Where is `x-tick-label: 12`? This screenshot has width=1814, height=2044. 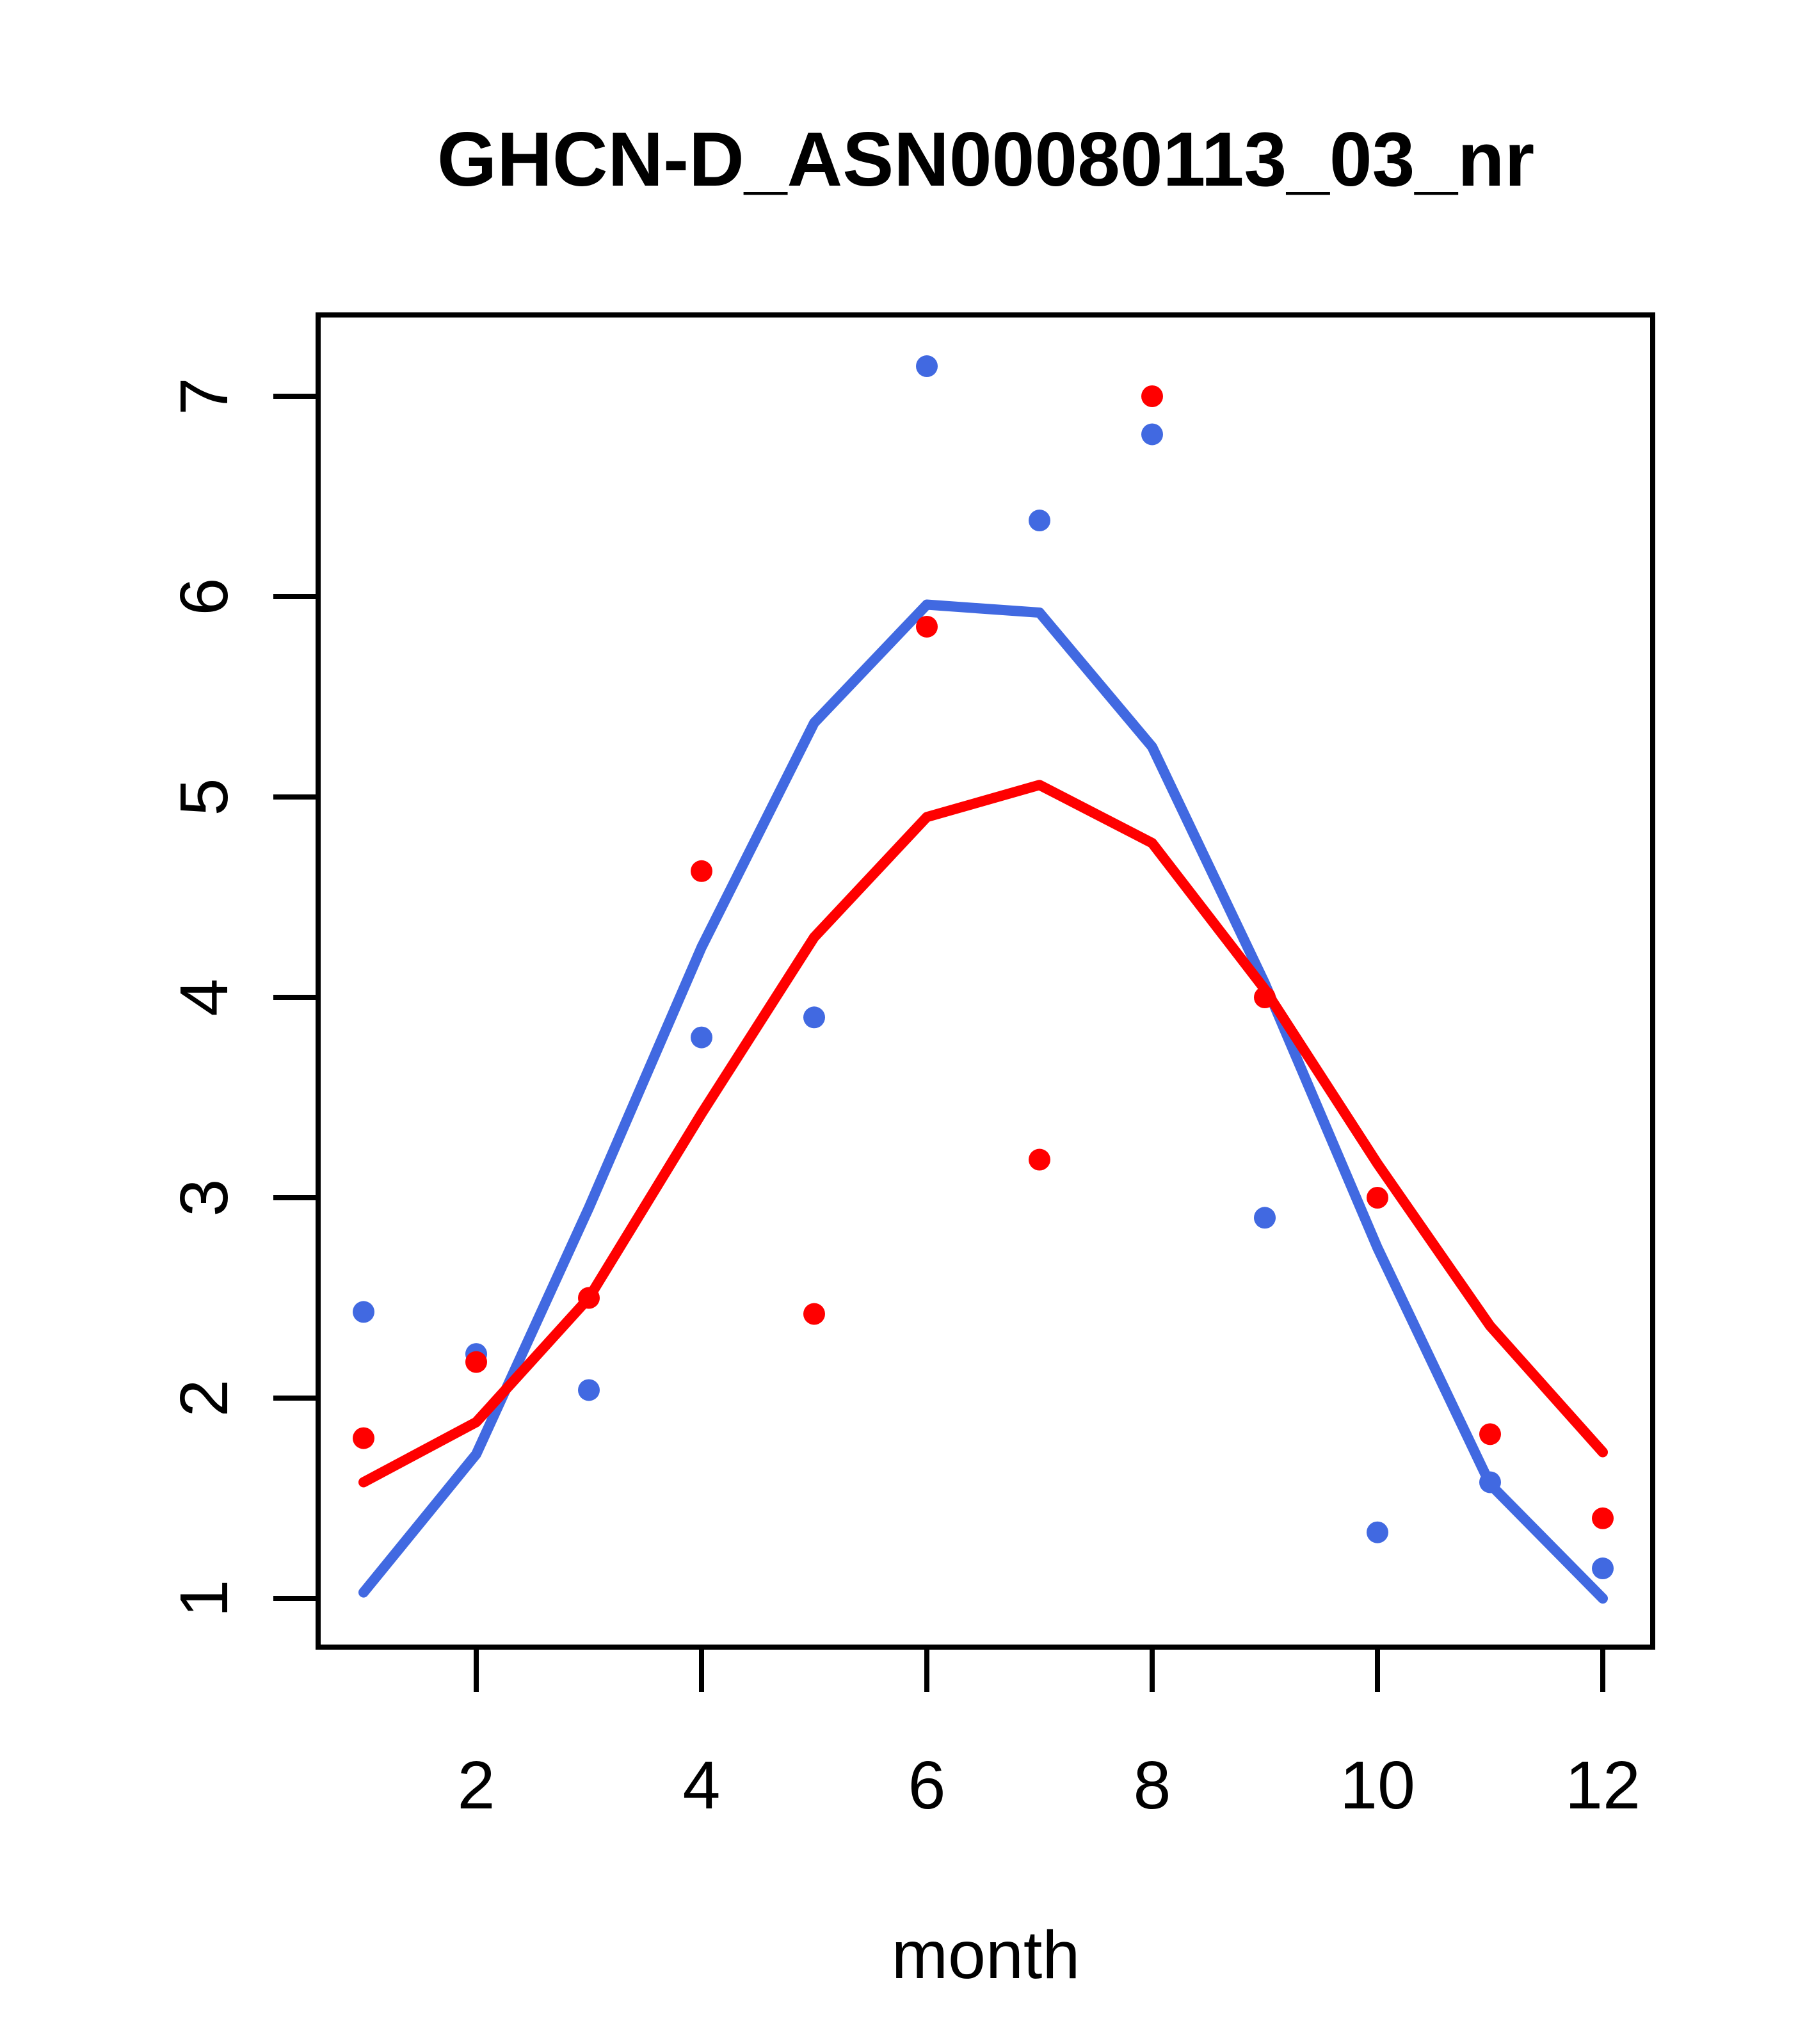 x-tick-label: 12 is located at coordinates (1603, 1785).